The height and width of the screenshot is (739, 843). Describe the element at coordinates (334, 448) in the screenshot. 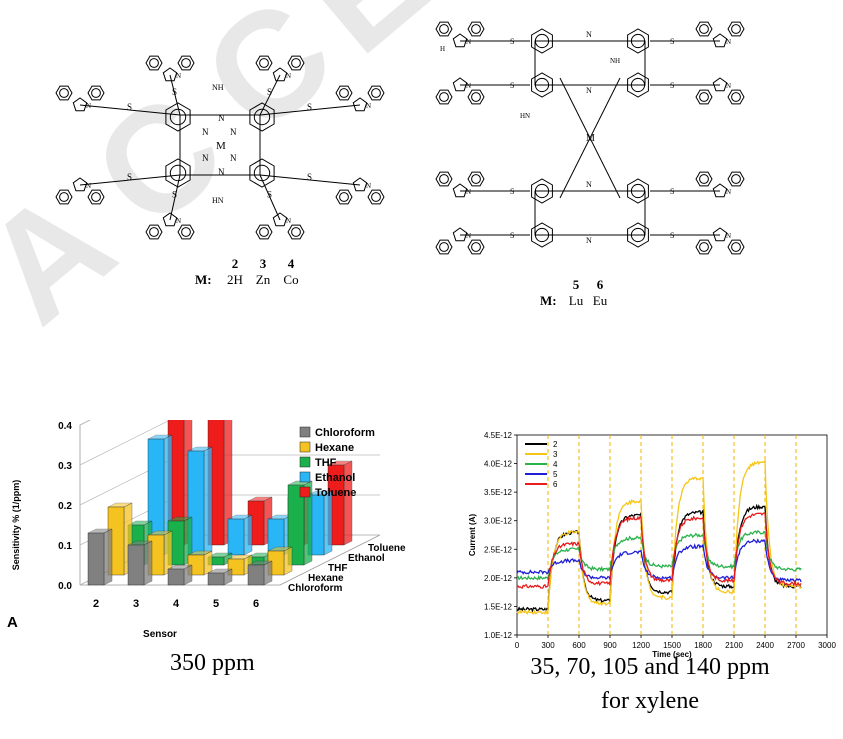

I see `legend-label: Hexane` at that location.